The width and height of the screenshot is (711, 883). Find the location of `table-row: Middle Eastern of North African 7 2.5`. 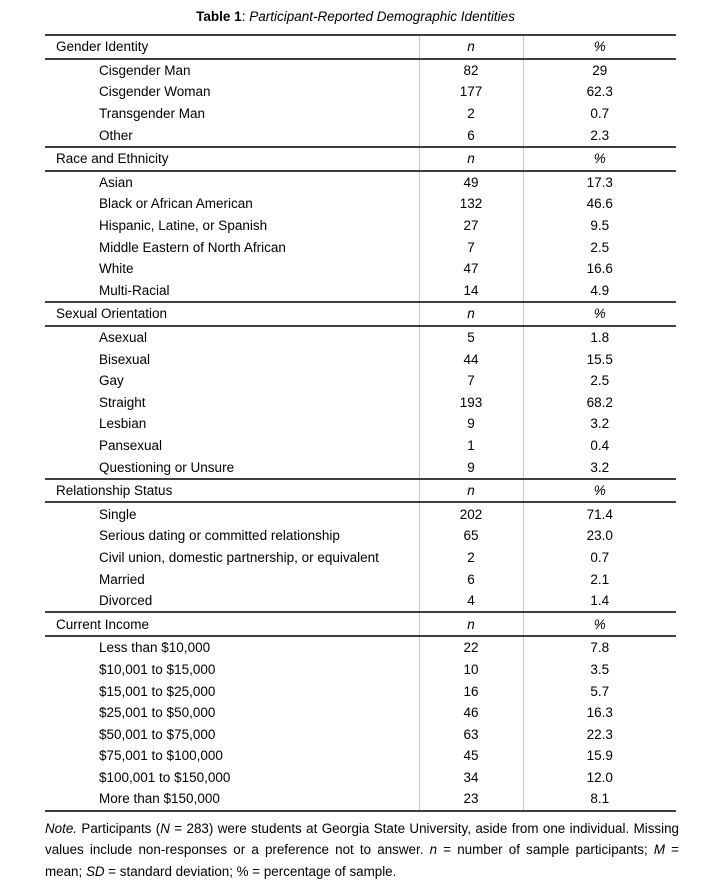

table-row: Middle Eastern of North African 7 2.5 is located at coordinates (360, 247).